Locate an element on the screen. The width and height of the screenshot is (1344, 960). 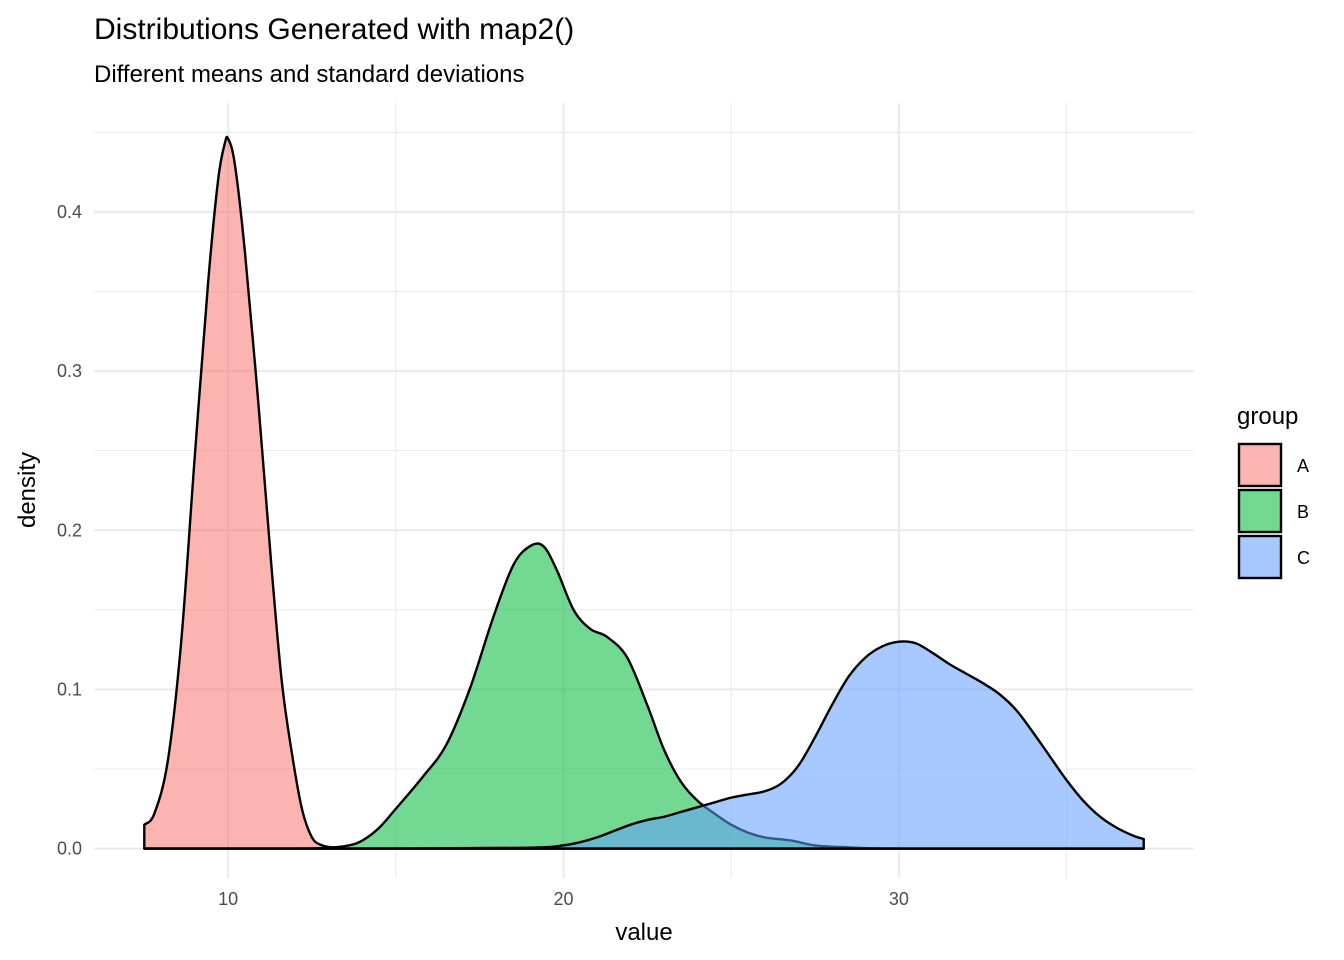
legend-label-B: B is located at coordinates (1303, 512).